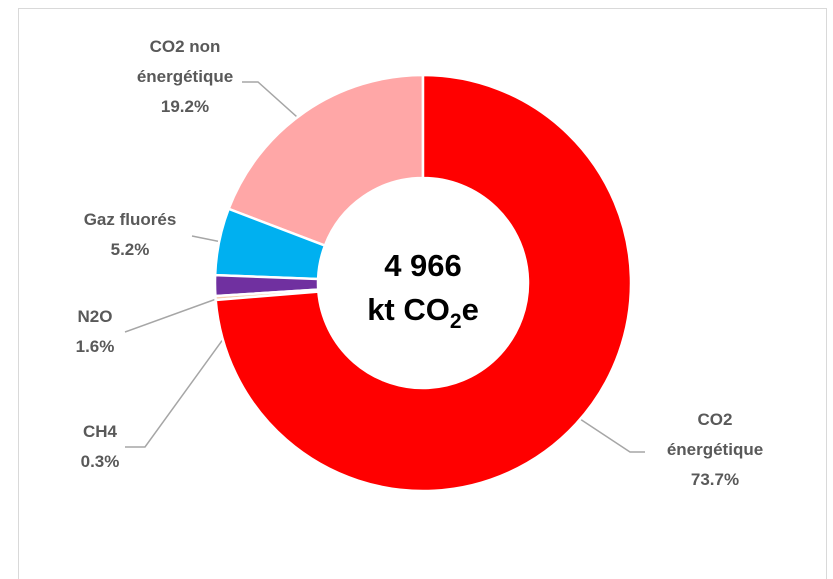 This screenshot has height=579, width=833. I want to click on category-label: CO2 non, so click(185, 46).